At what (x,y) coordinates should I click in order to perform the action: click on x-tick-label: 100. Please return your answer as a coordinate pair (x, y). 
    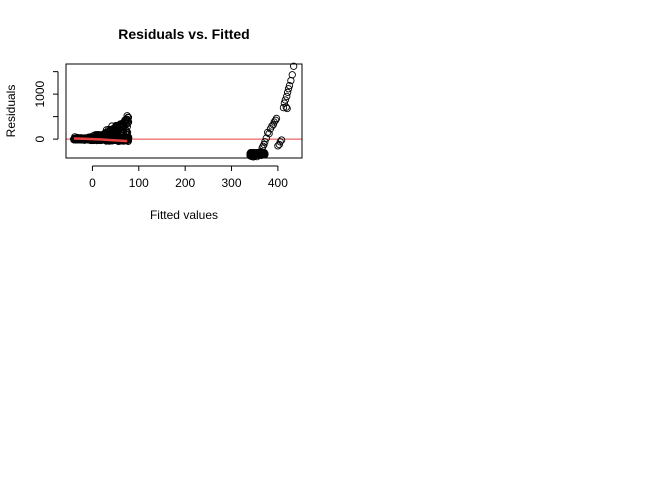
    Looking at the image, I should click on (139, 183).